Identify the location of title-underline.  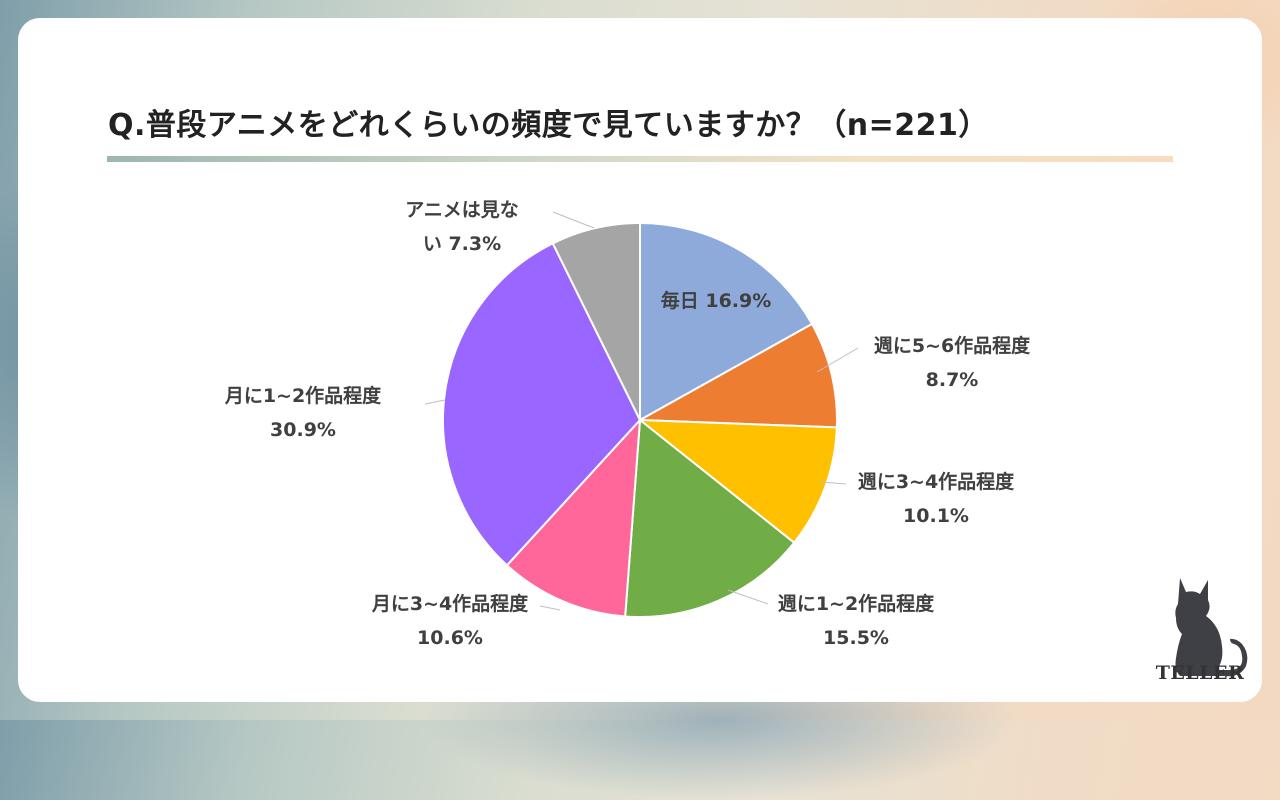
(640, 159).